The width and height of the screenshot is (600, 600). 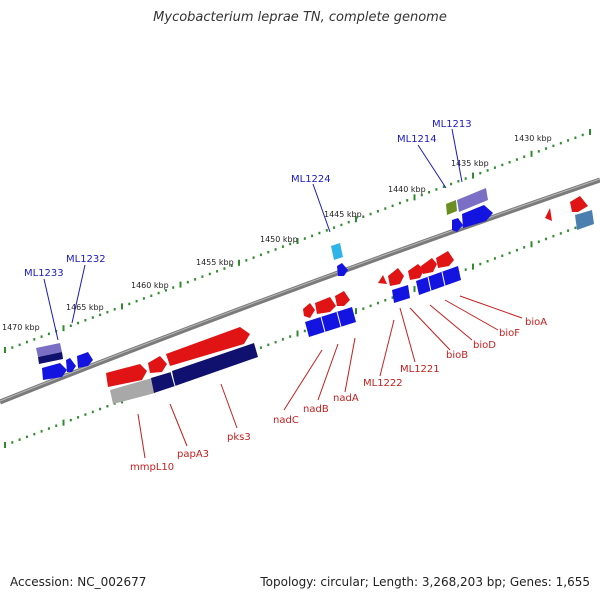 I want to click on scale-label-1440: 1440 kbp, so click(x=407, y=189).